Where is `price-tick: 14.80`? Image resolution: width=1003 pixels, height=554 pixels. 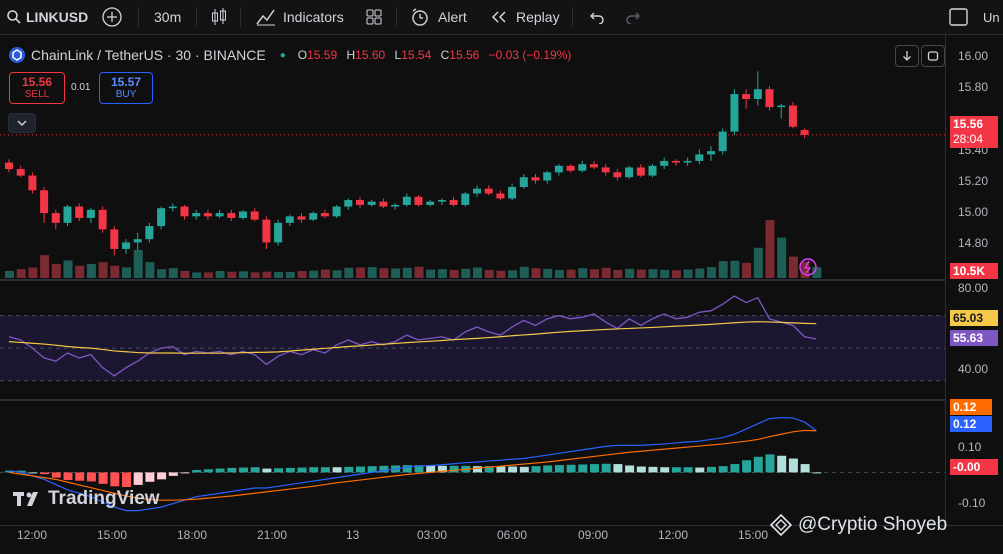
price-tick: 14.80 is located at coordinates (973, 243).